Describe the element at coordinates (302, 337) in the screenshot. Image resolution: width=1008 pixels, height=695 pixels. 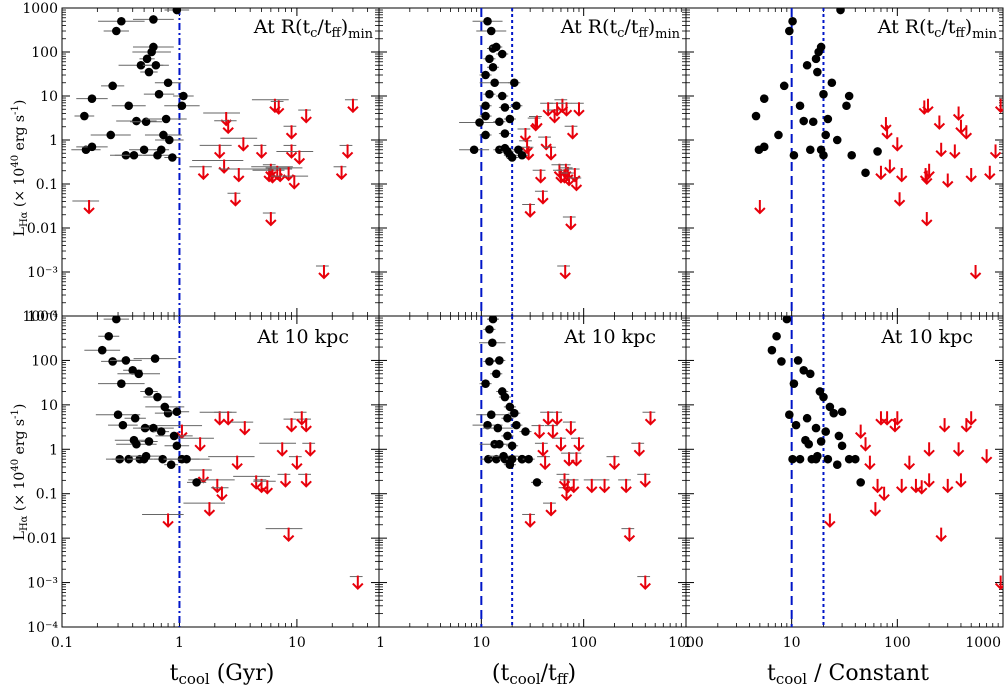
I see `panel-annotation: At 10 kpc` at that location.